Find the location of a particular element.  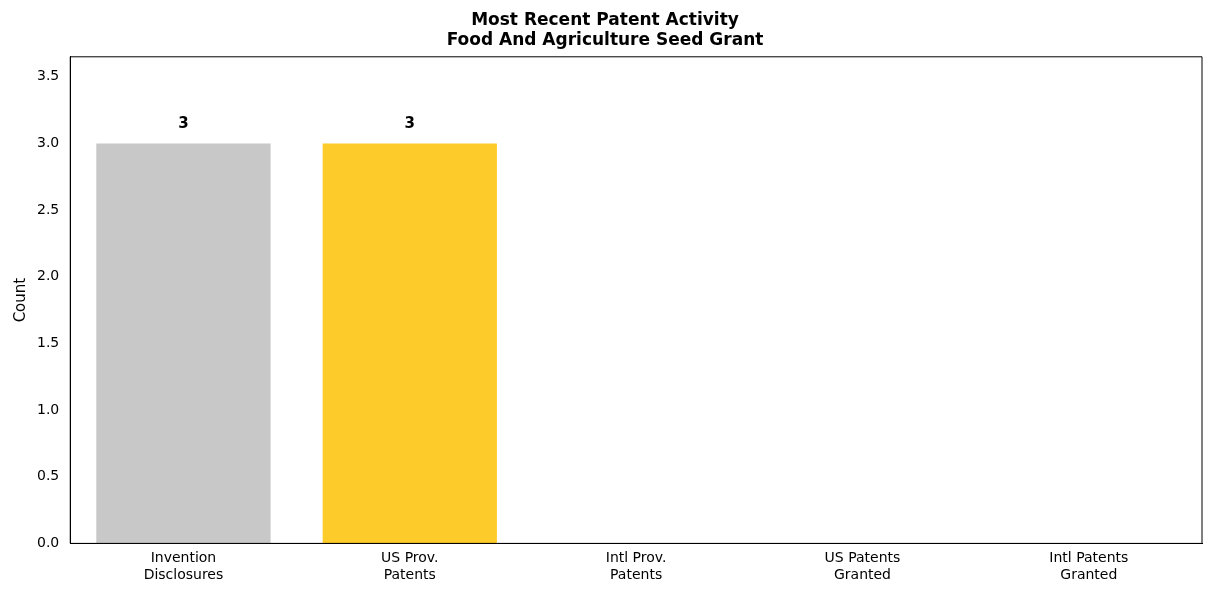

chart-title: Most Recent Patent Activity is located at coordinates (605, 18).